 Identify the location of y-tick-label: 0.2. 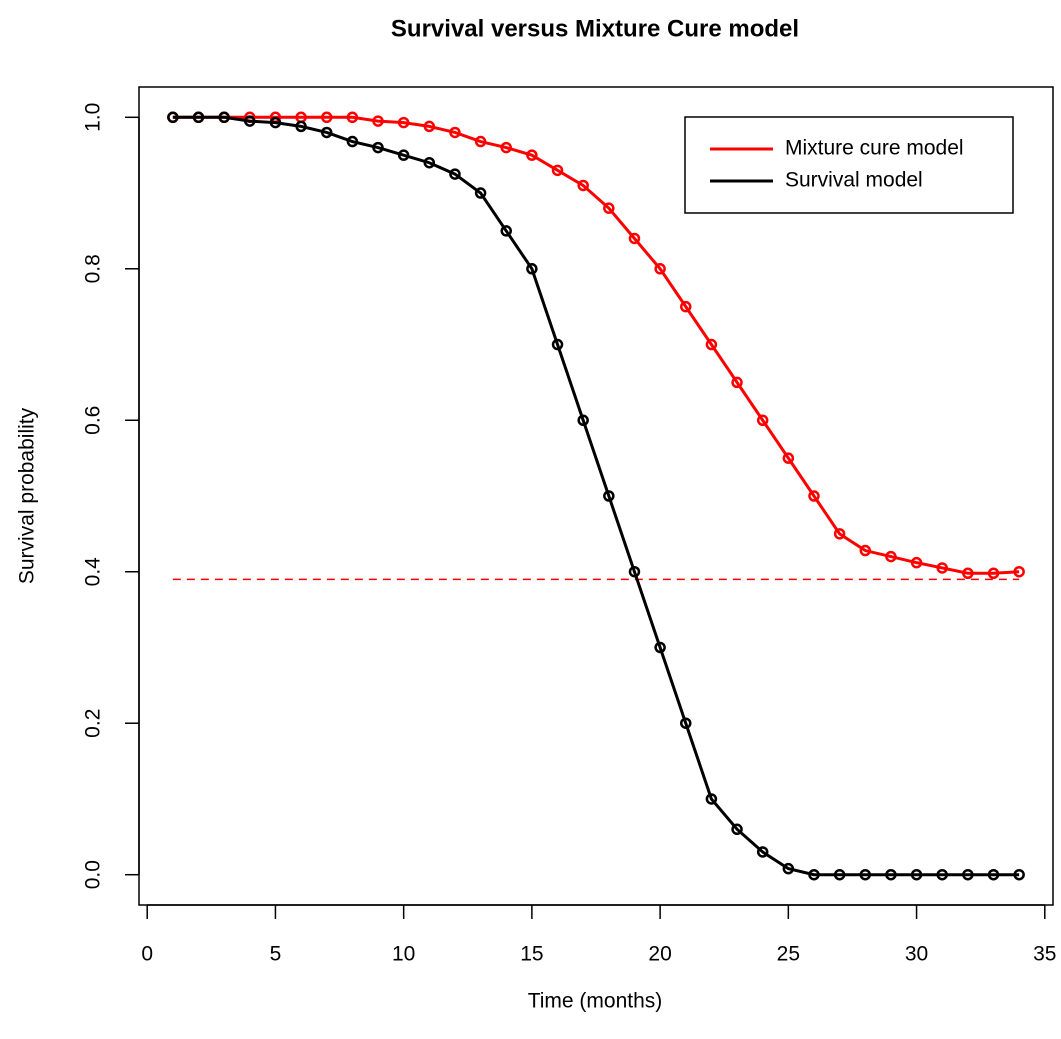
(93, 723).